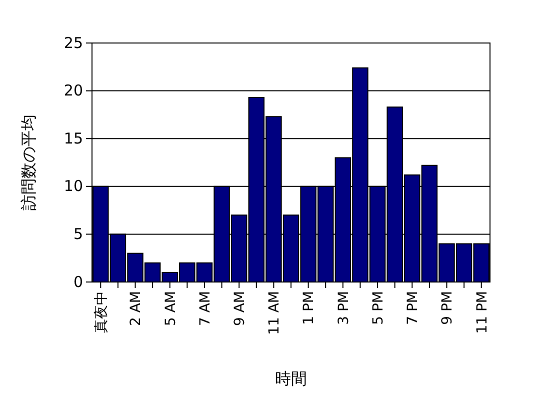  Describe the element at coordinates (413, 308) in the screenshot. I see `x-tick-label: 7 PM` at that location.